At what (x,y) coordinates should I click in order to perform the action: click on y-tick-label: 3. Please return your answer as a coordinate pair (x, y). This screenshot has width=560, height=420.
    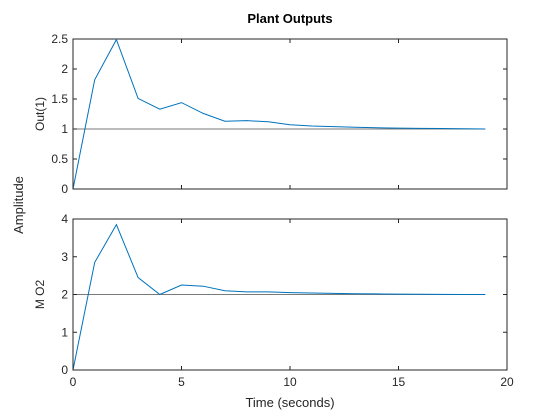
    Looking at the image, I should click on (64, 257).